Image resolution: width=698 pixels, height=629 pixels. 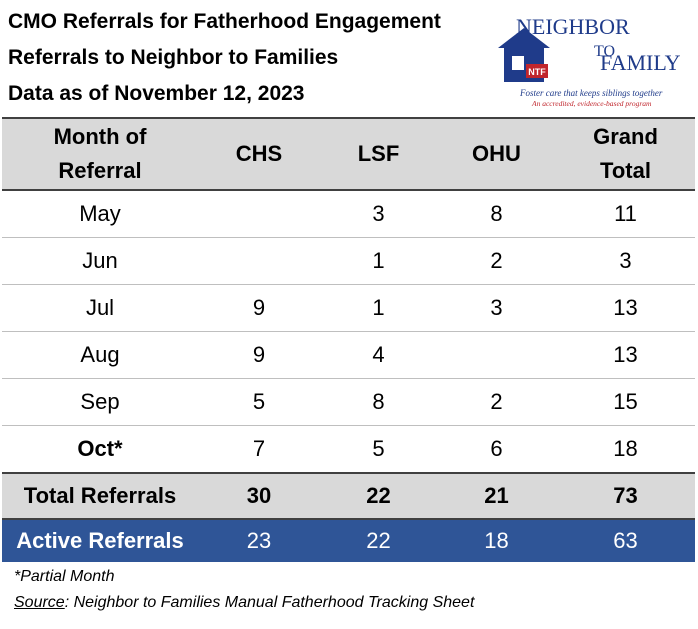 I want to click on title-line: Data as of November 12, 2023, so click(x=156, y=93).